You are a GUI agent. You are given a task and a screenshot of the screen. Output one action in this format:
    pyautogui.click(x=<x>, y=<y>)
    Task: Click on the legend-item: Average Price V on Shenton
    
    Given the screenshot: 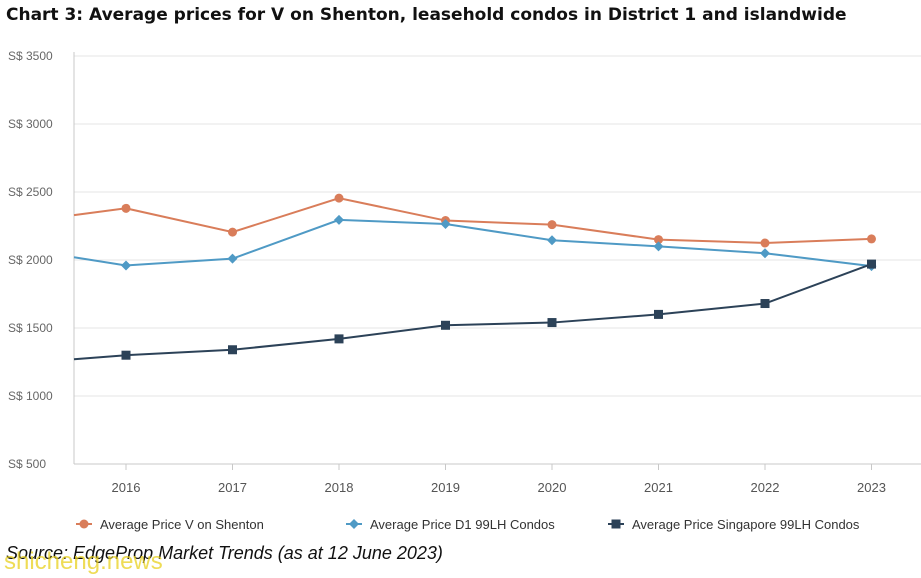 What is the action you would take?
    pyautogui.click(x=170, y=524)
    